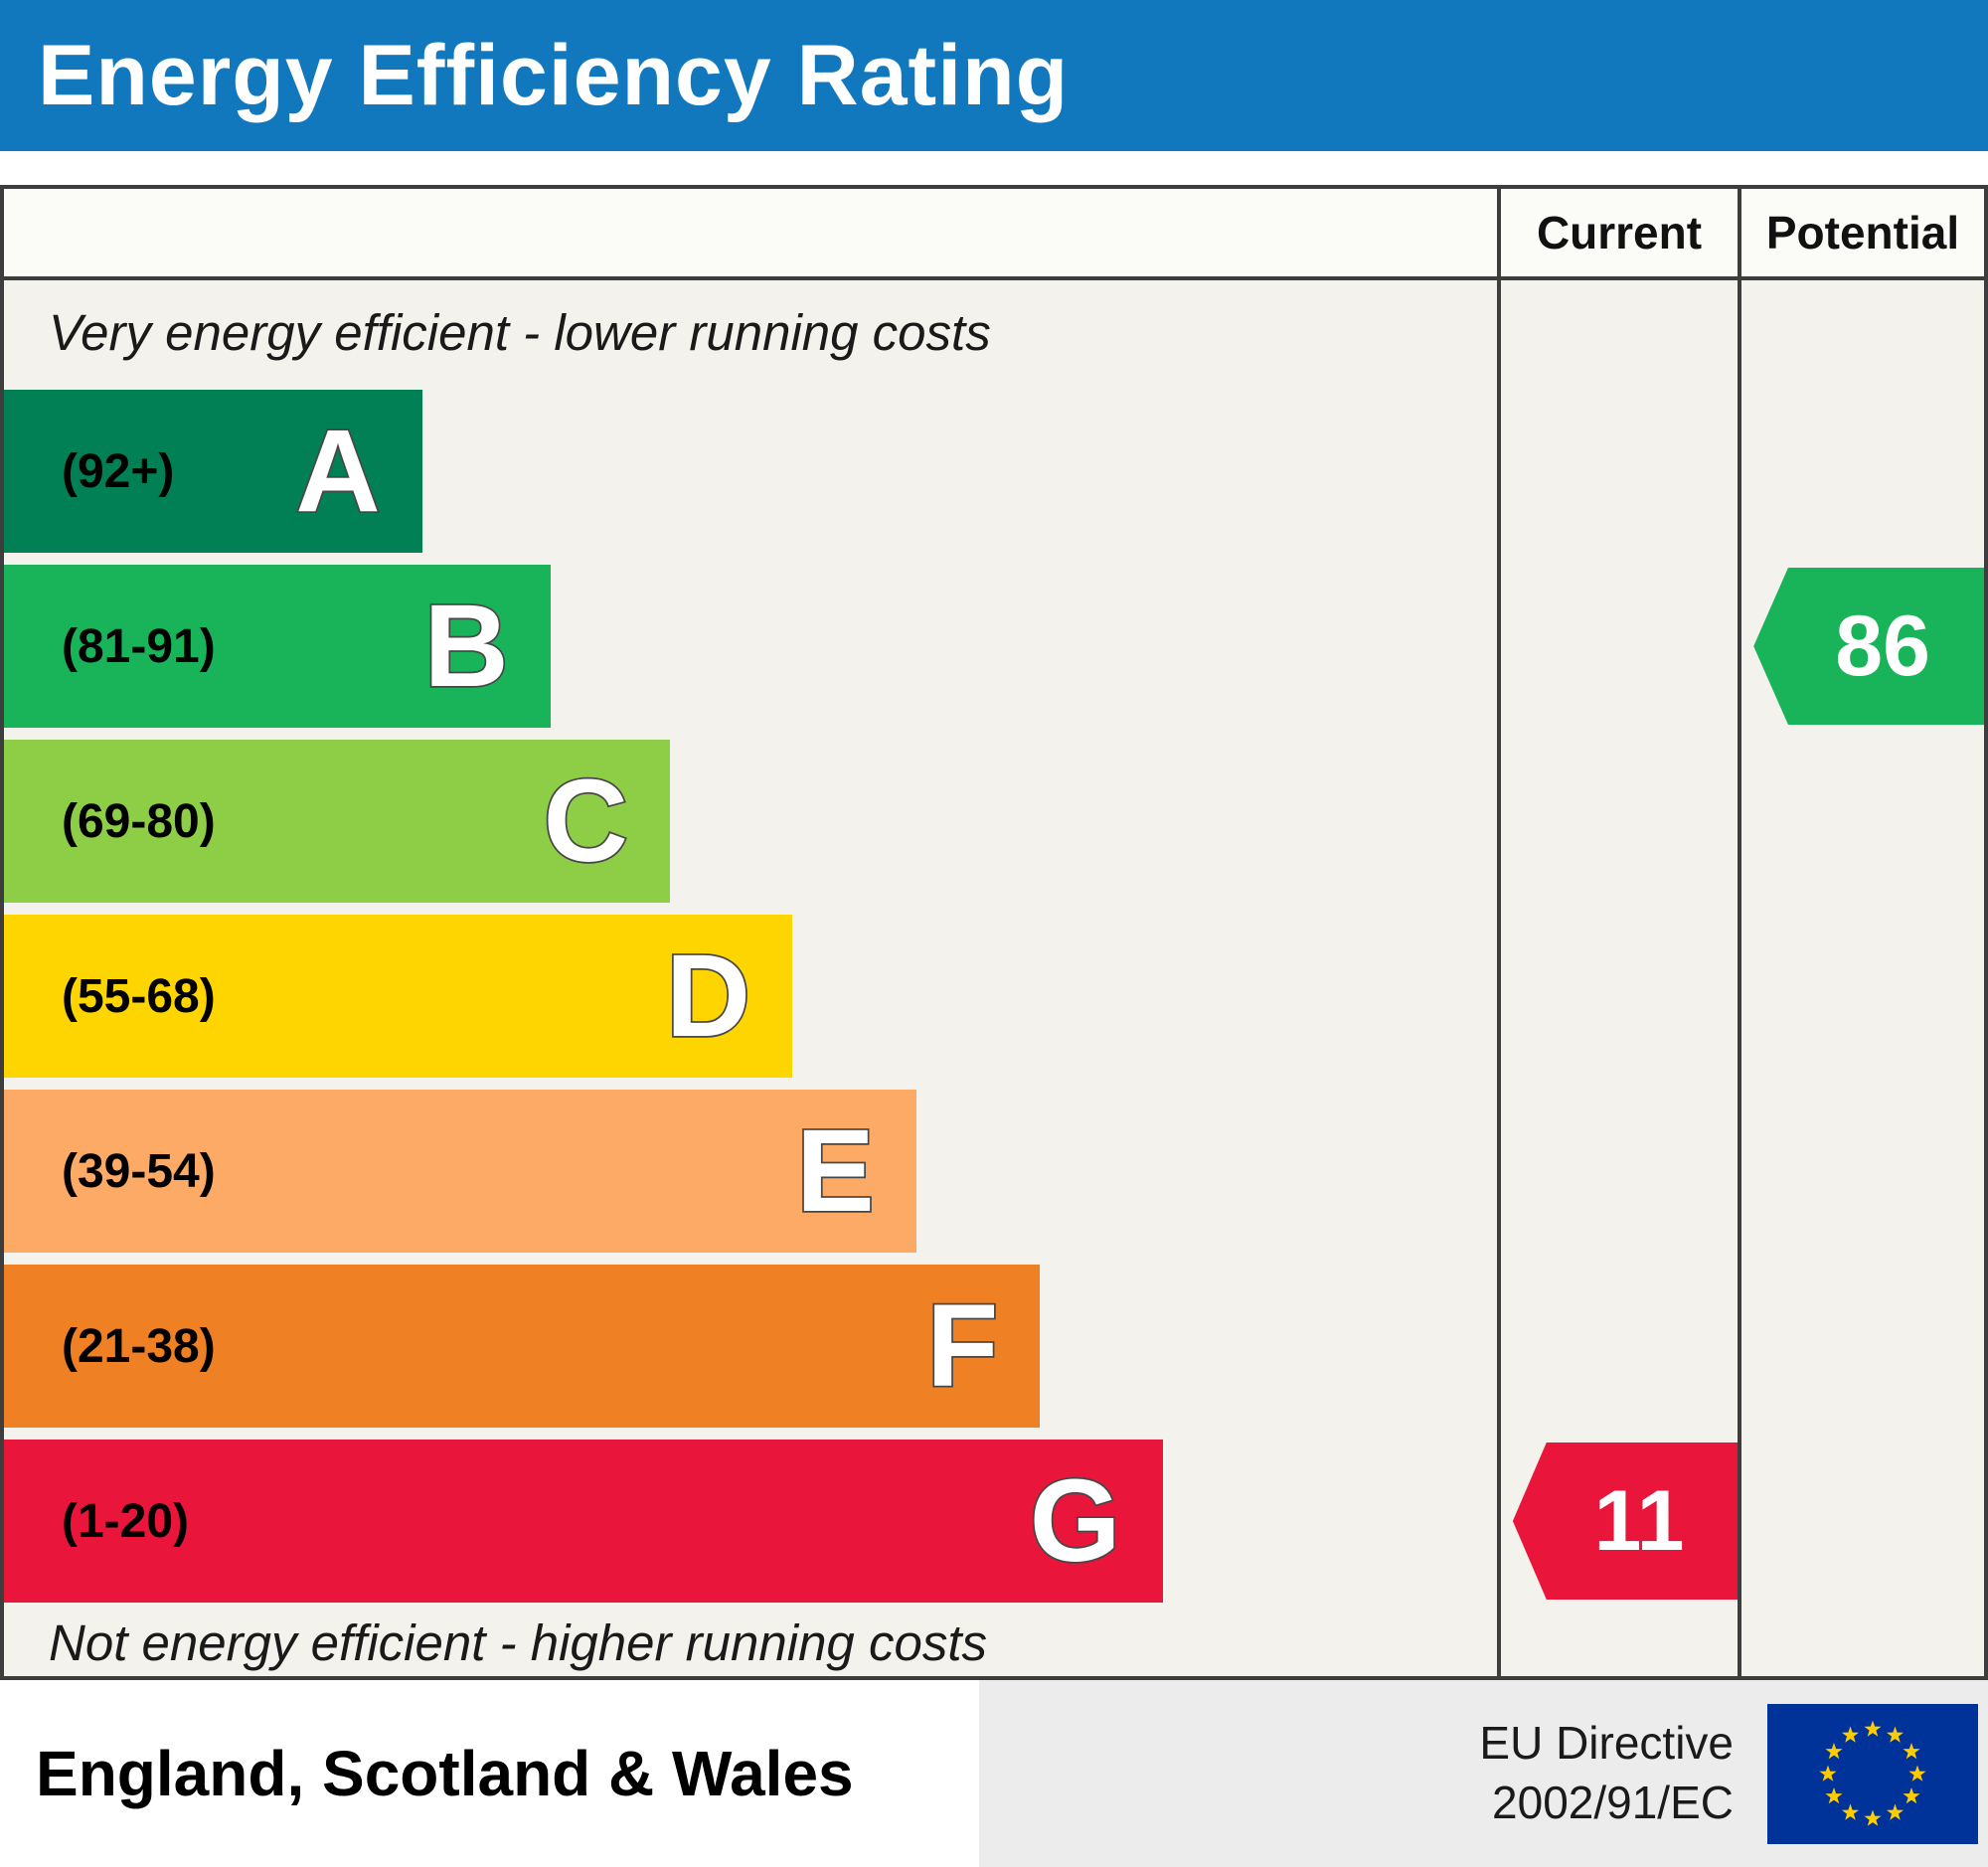  Describe the element at coordinates (1861, 234) in the screenshot. I see `potential-column-header: Potential` at that location.